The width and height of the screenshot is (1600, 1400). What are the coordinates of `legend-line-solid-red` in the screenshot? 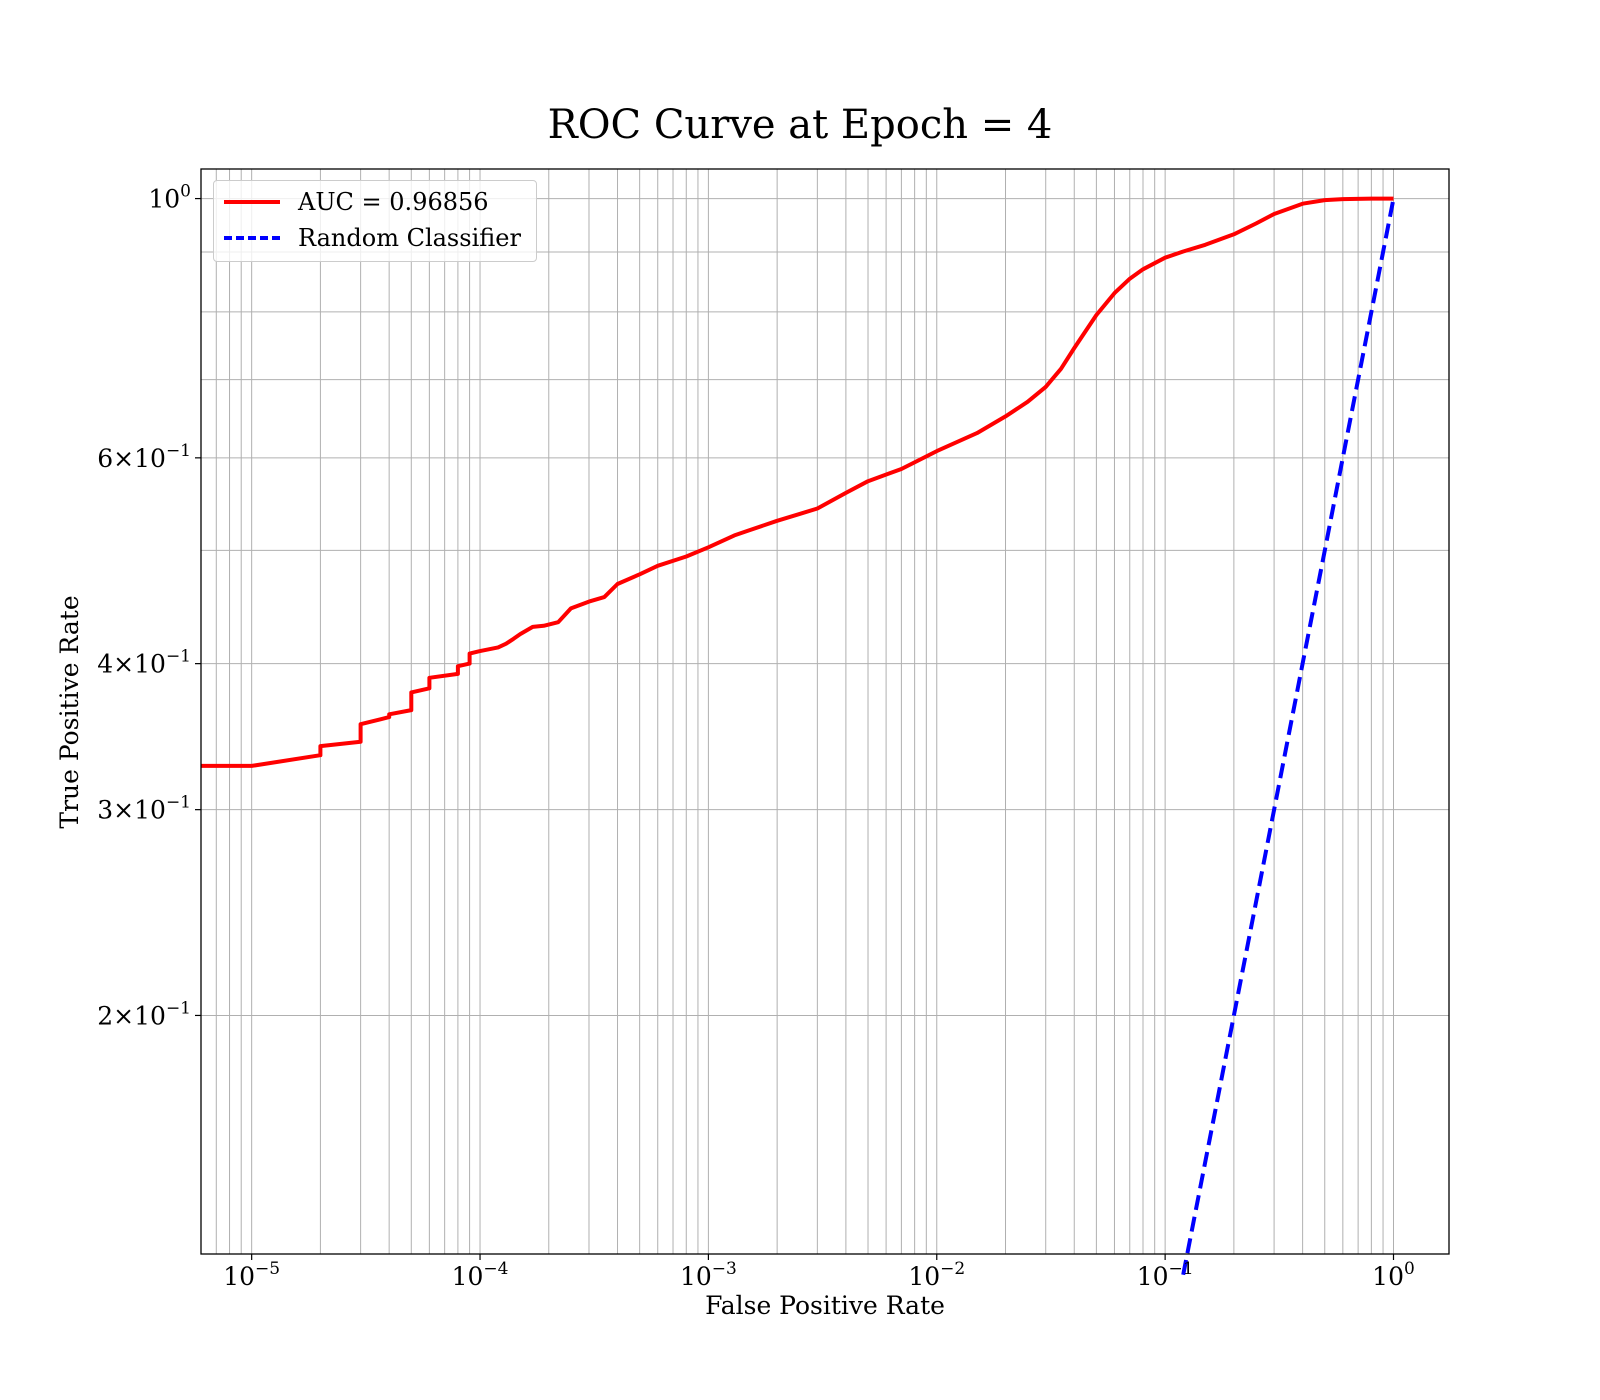 It's located at (252, 202).